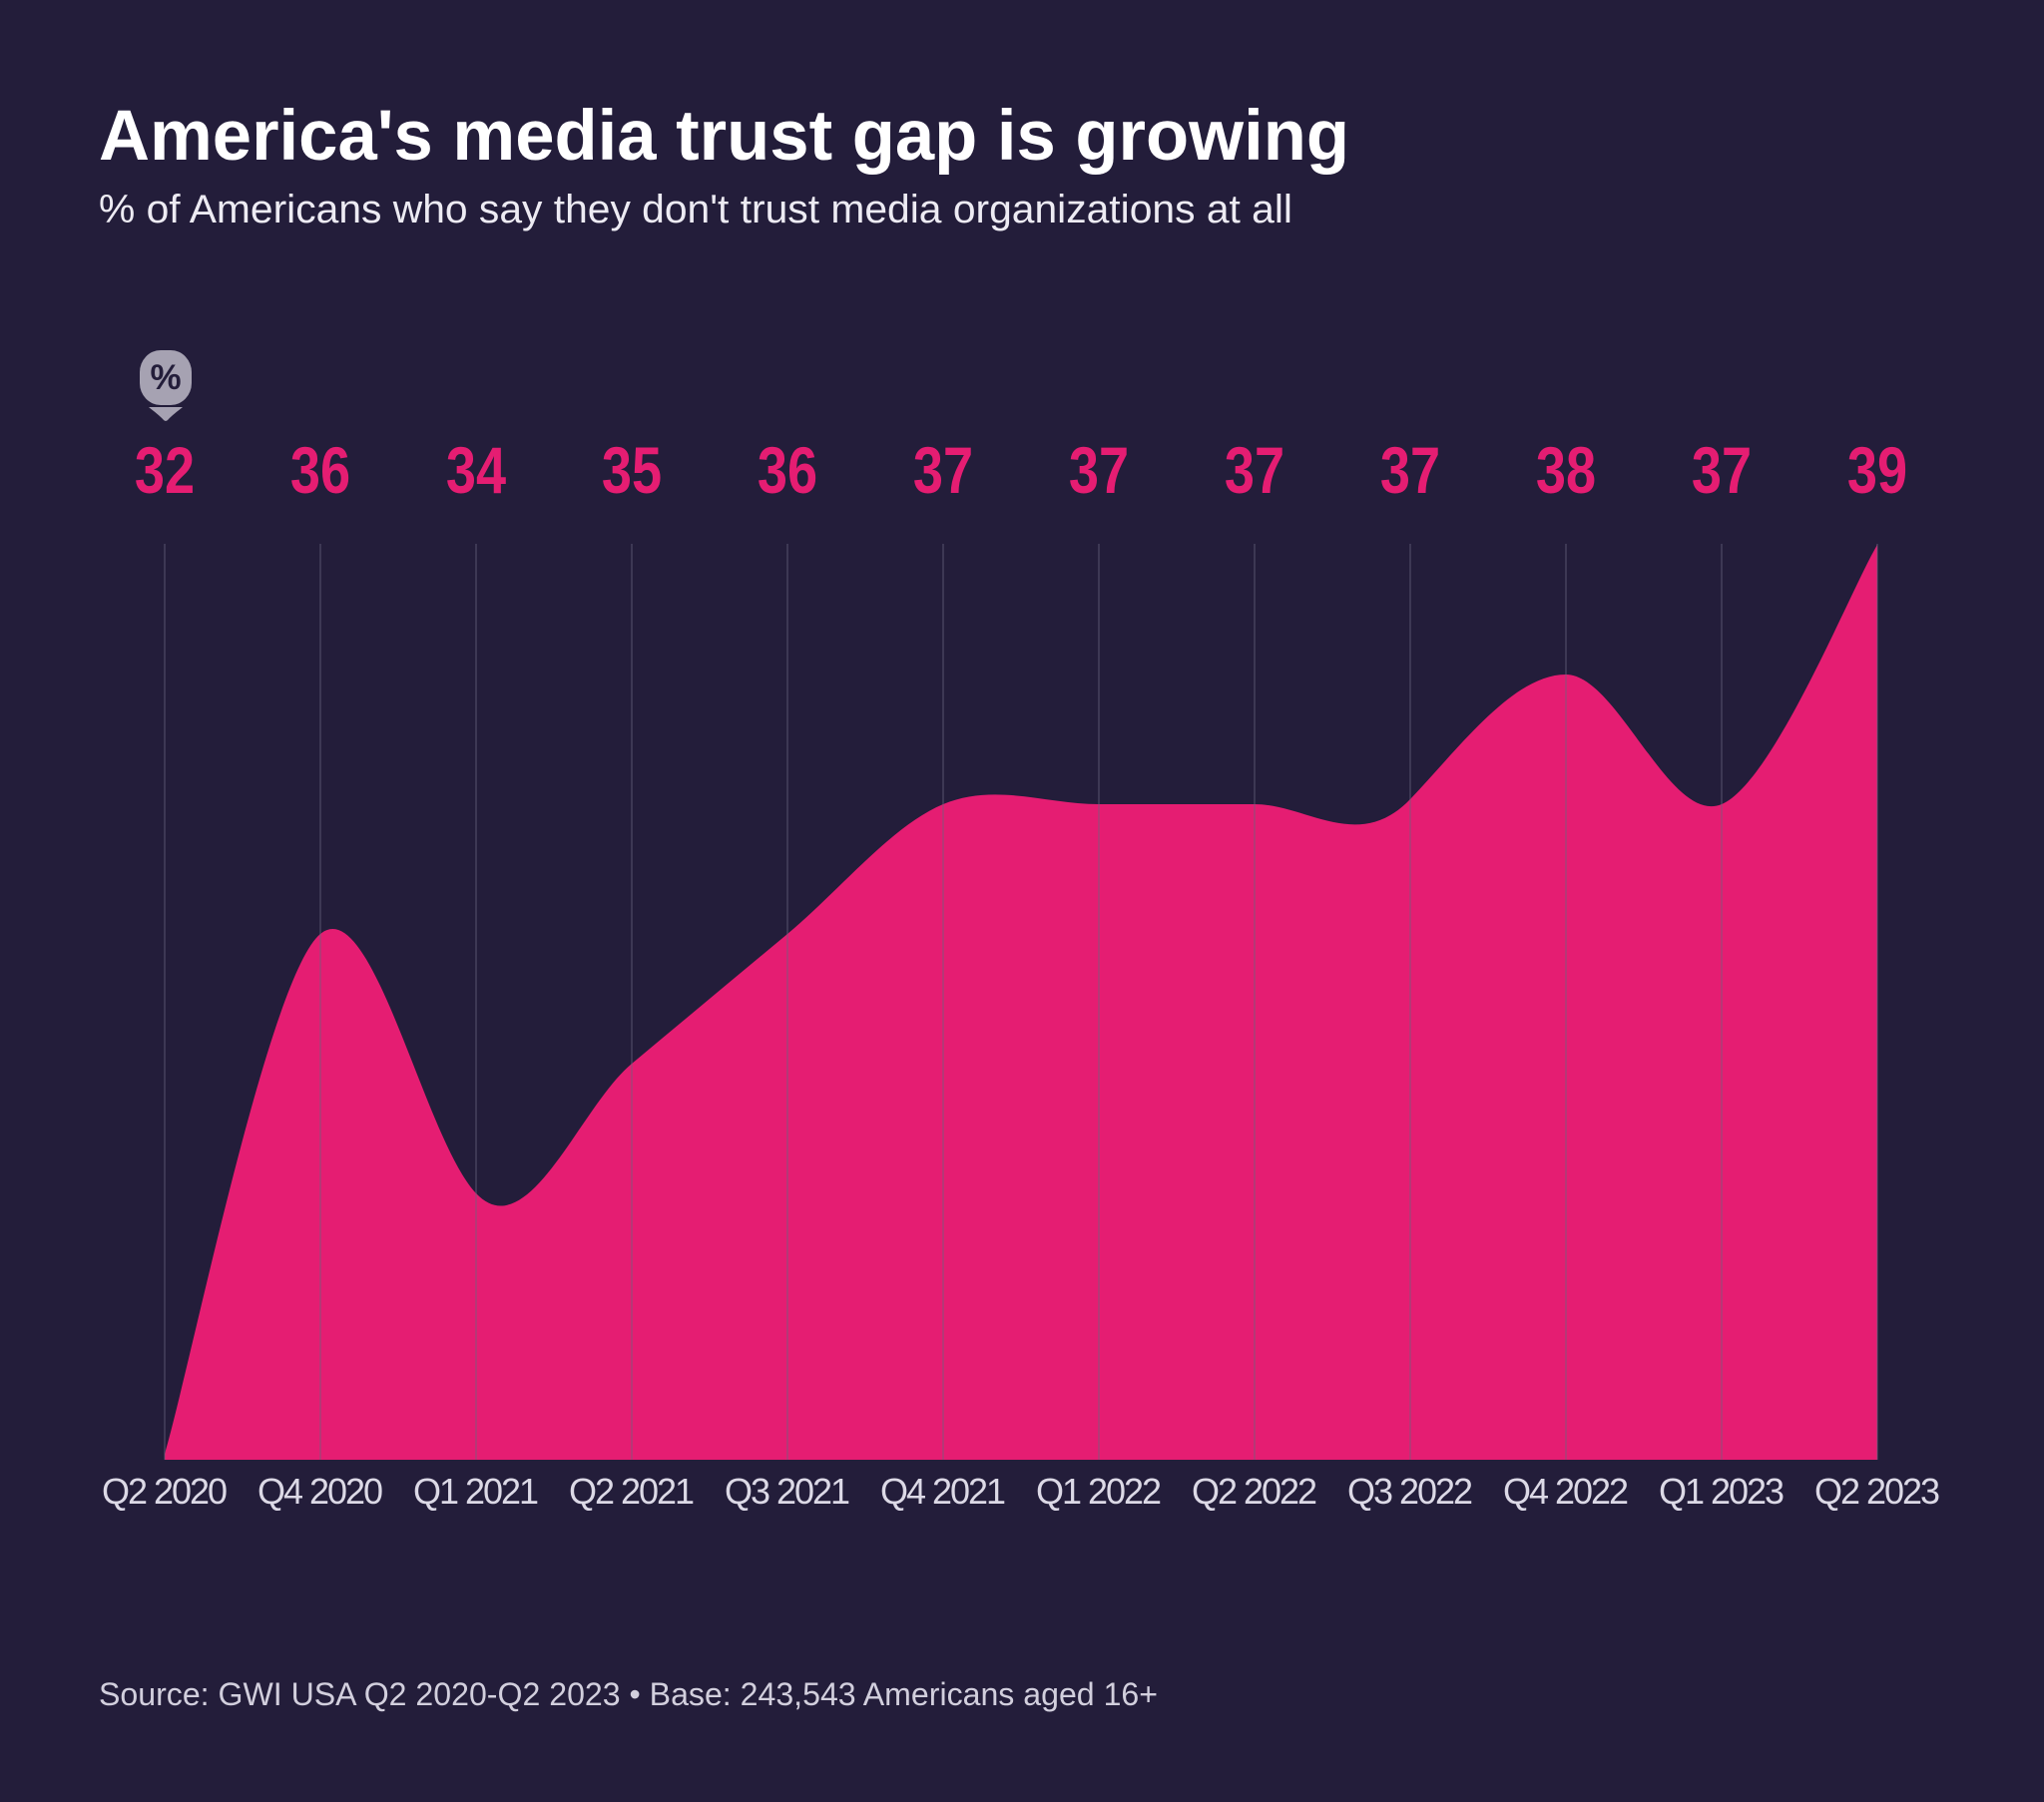 The height and width of the screenshot is (1802, 2044). I want to click on svg-text: 34, so click(476, 470).